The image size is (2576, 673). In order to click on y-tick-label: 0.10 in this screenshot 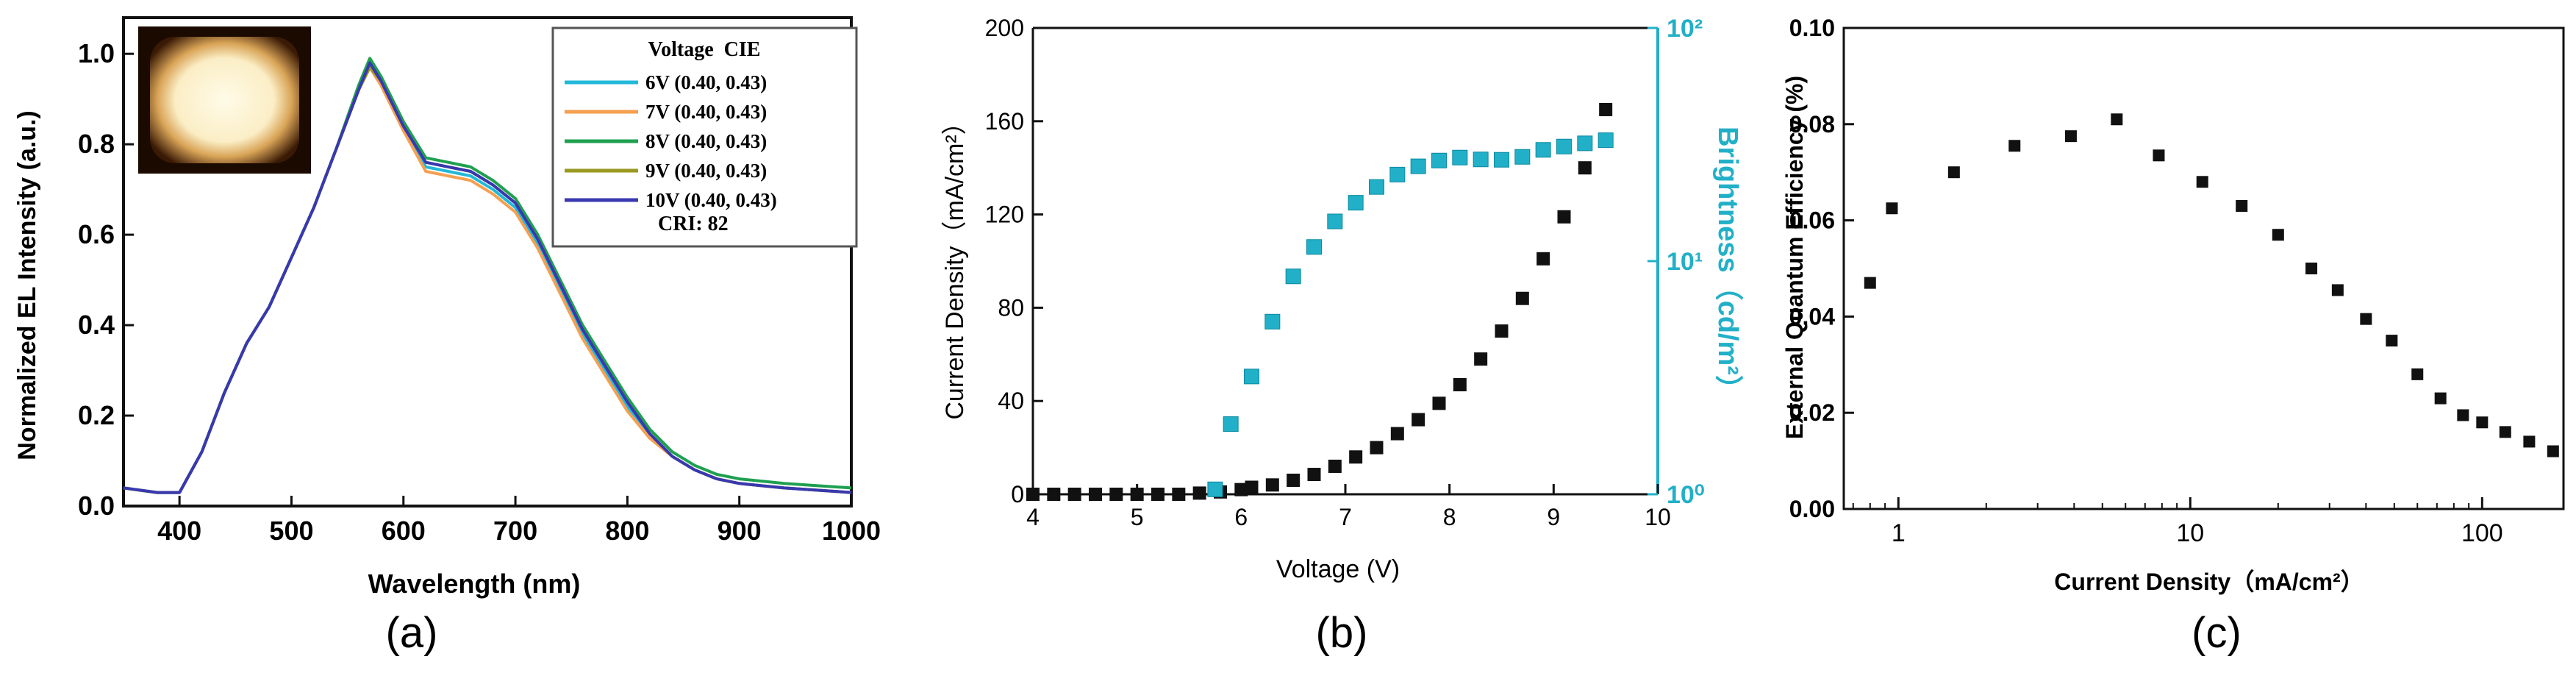, I will do `click(1812, 28)`.